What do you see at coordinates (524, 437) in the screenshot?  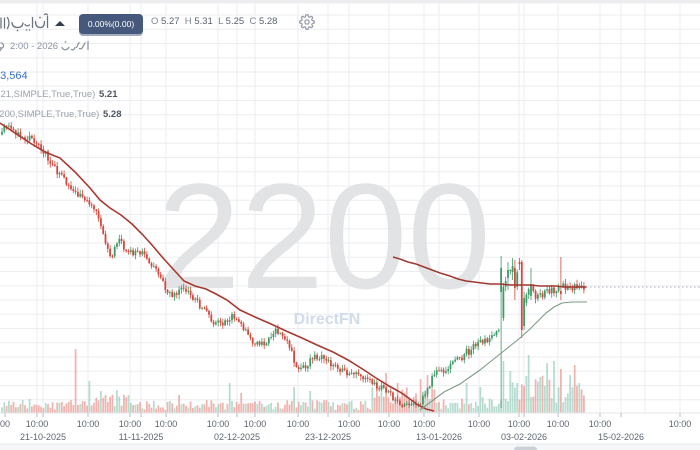 I see `svg-text: 03-02-2026` at bounding box center [524, 437].